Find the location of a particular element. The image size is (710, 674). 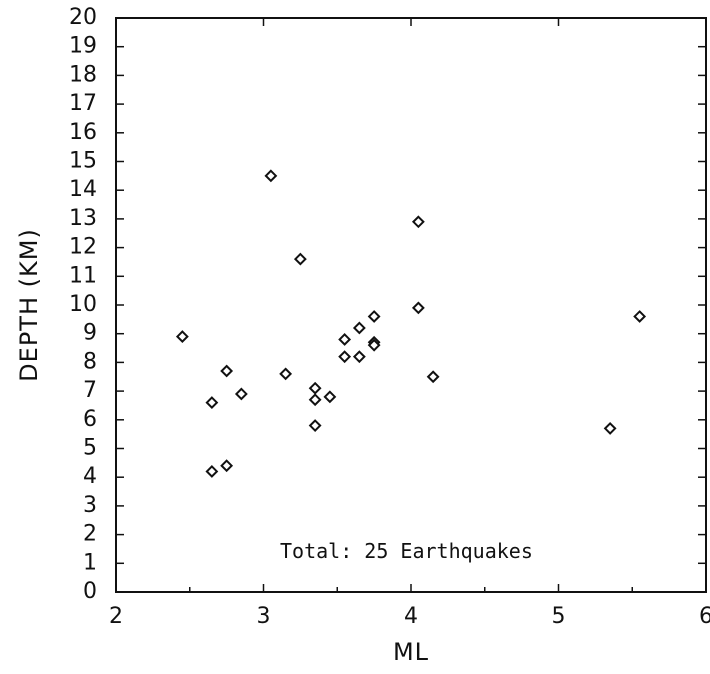

total-annotation: Total: 25 Earthquakes is located at coordinates (406, 551).